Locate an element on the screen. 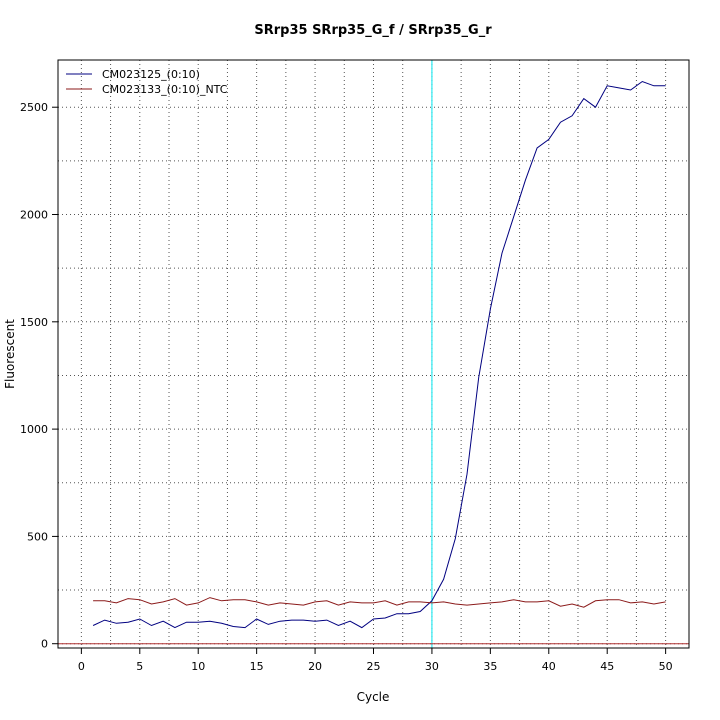 The height and width of the screenshot is (720, 720). legend: CM023125_(0:10) CM023133_(0:10)_NTC is located at coordinates (147, 82).